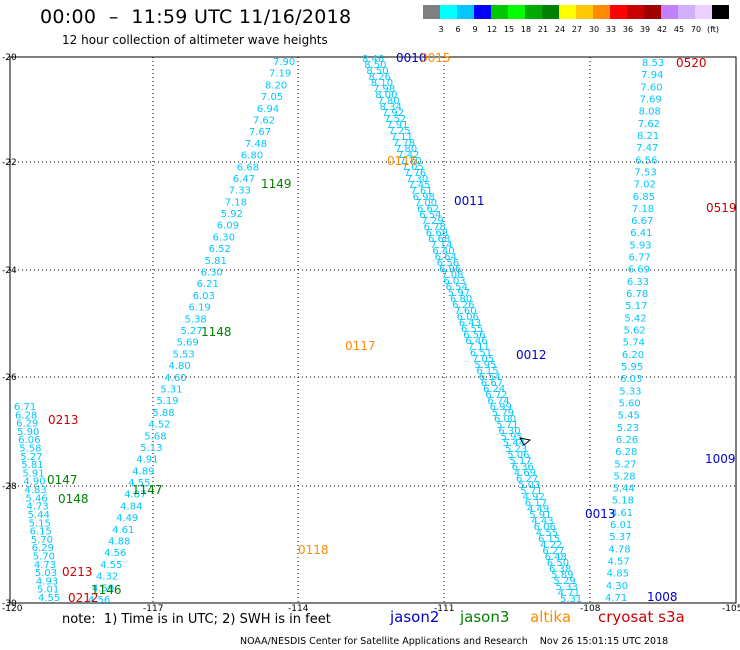 The image size is (740, 650). What do you see at coordinates (527, 479) in the screenshot?
I see `wave-height-value: 6.27` at bounding box center [527, 479].